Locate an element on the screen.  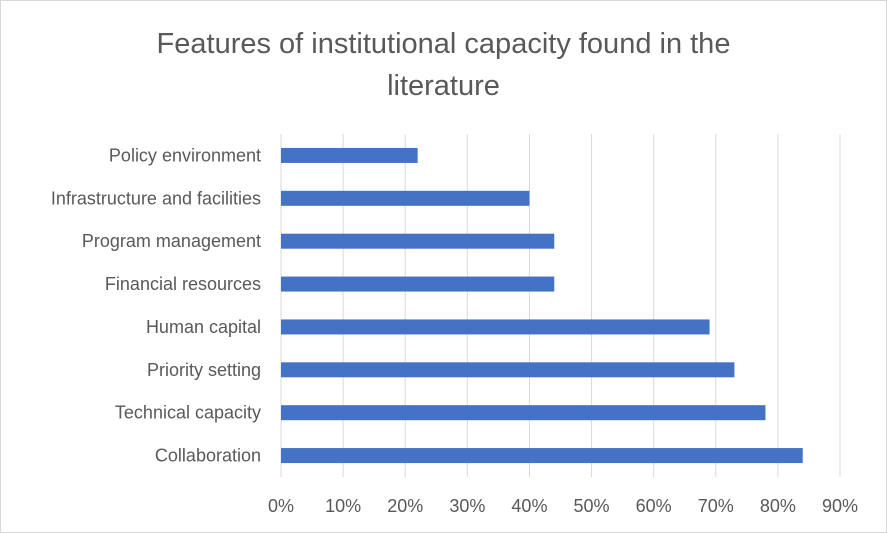
category-label: Technical capacity is located at coordinates (188, 413).